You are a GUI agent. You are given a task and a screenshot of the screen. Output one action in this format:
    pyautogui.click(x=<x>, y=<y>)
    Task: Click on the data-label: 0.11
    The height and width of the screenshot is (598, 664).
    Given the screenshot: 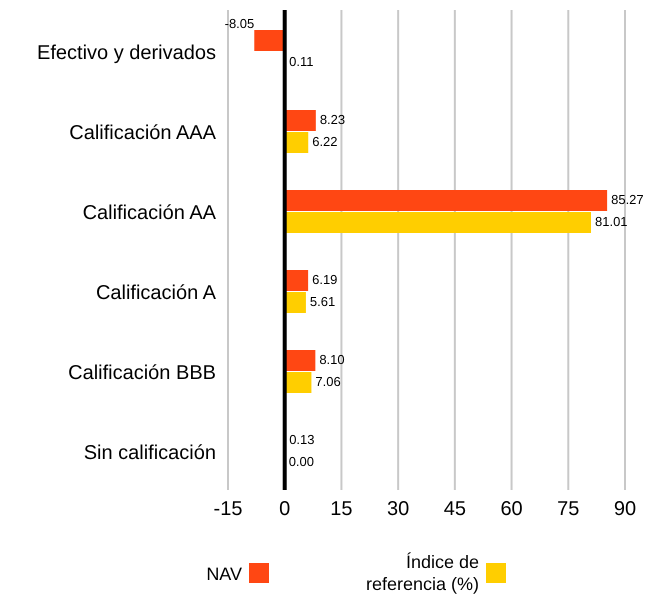 What is the action you would take?
    pyautogui.click(x=301, y=61)
    